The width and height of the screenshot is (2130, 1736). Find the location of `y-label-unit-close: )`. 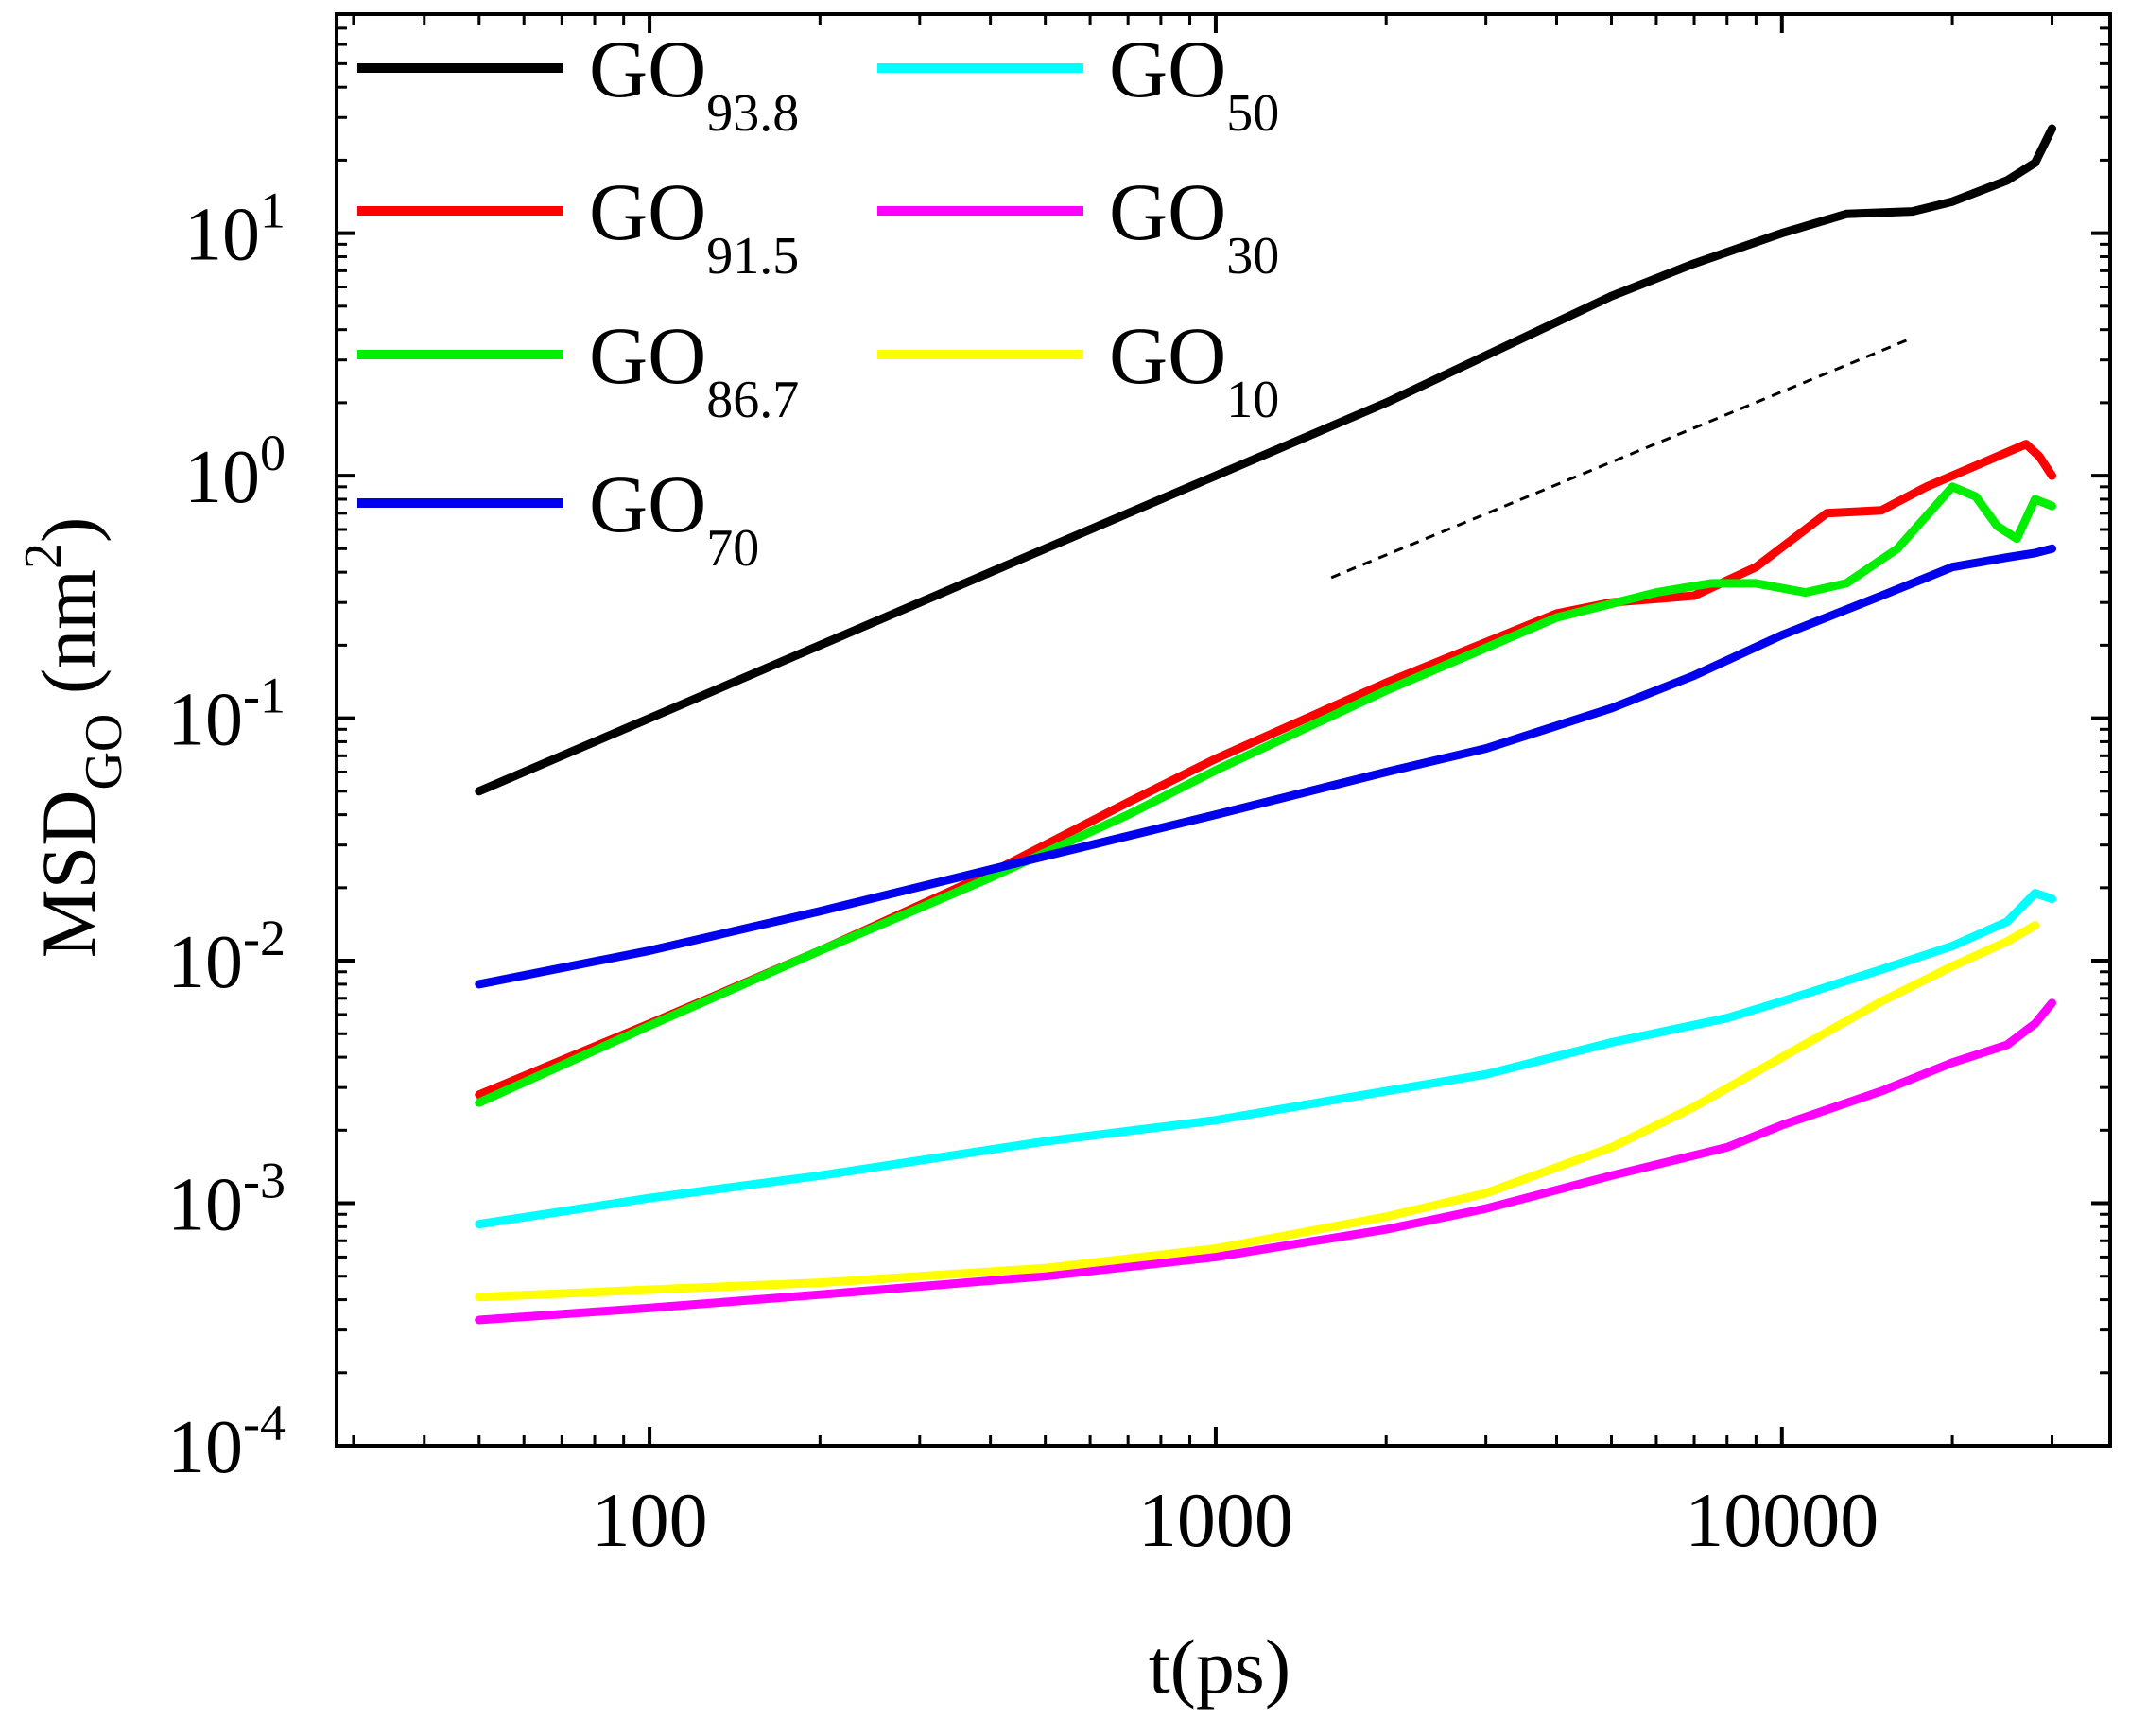

y-label-unit-close: ) is located at coordinates (69, 530).